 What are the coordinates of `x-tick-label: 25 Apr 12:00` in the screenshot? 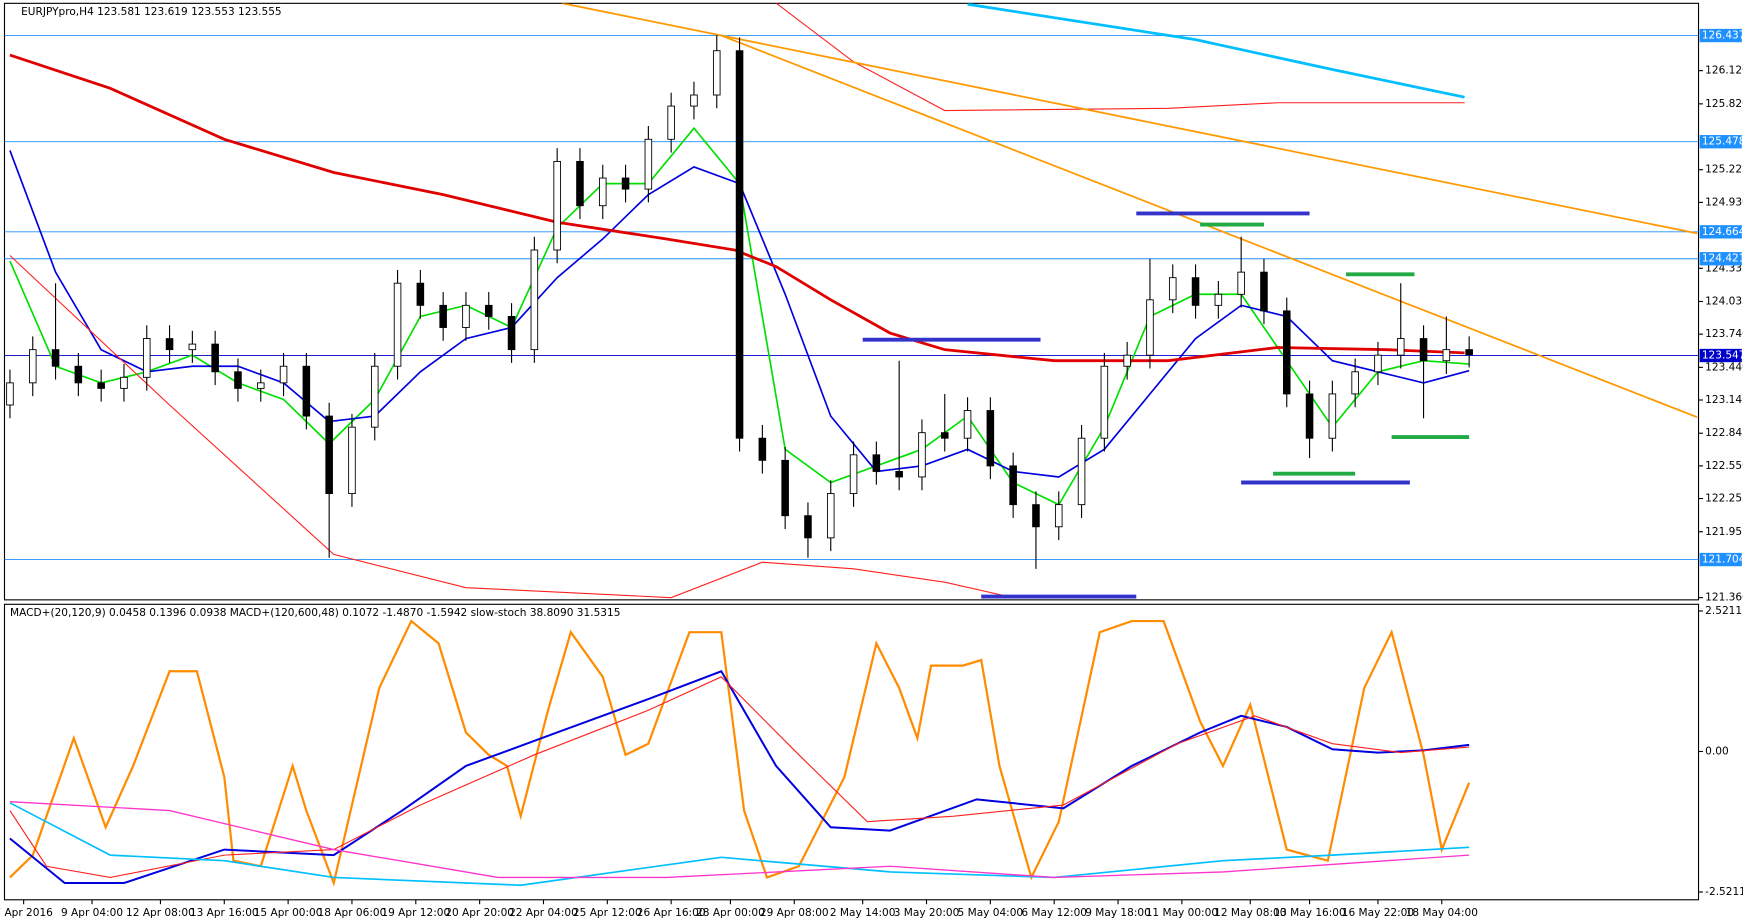 It's located at (607, 913).